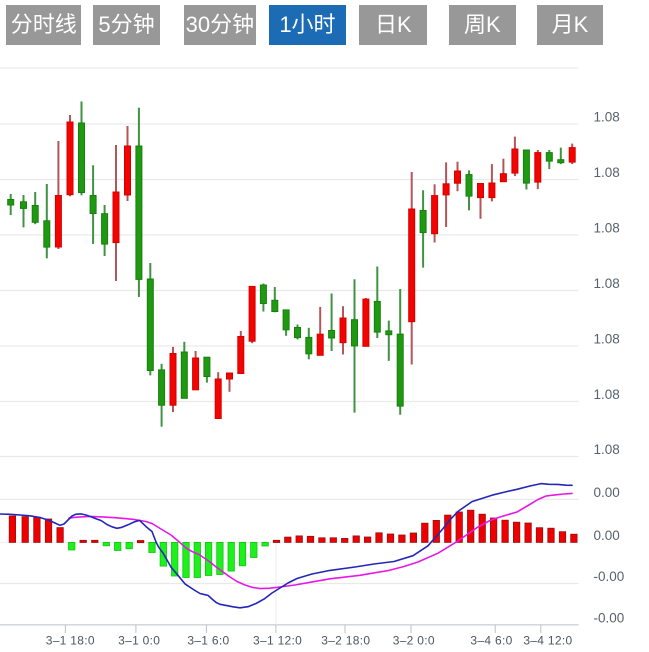 The image size is (649, 652). Describe the element at coordinates (70, 641) in the screenshot. I see `svg-text: 3–1 18:0` at that location.